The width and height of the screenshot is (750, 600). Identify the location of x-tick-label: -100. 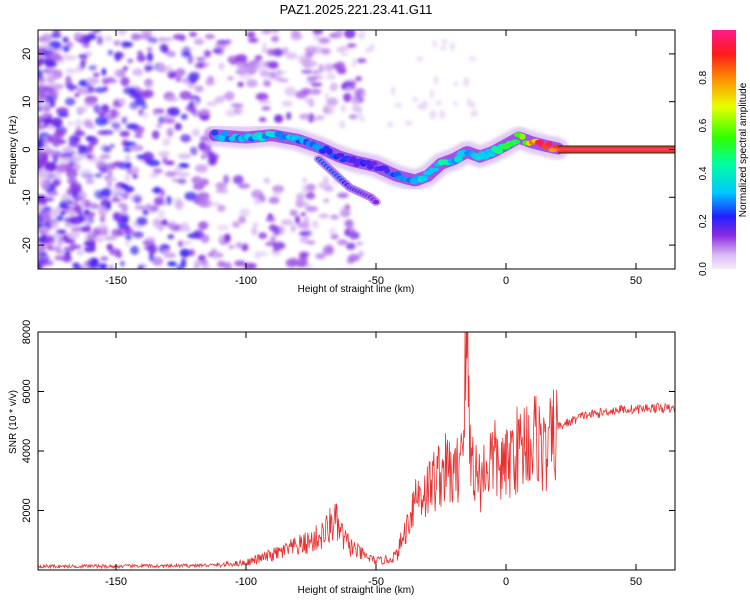
(246, 281).